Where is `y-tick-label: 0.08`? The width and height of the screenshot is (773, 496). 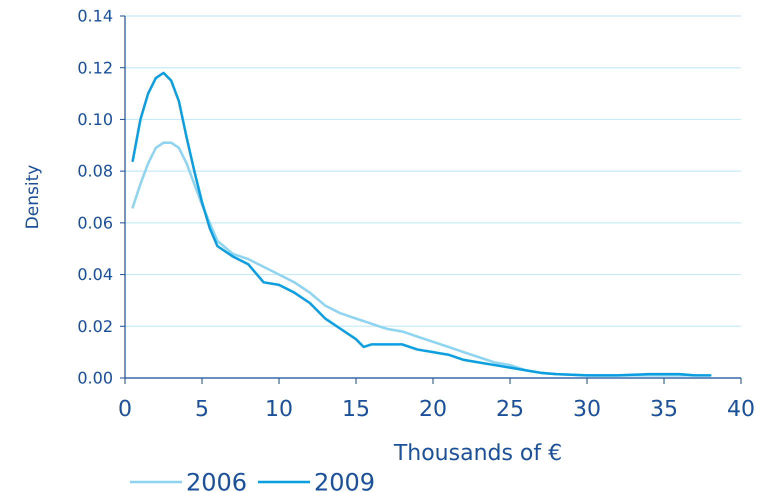 y-tick-label: 0.08 is located at coordinates (95, 171).